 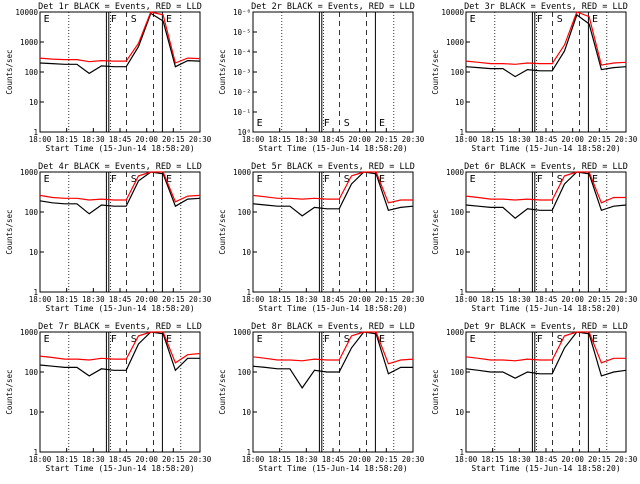 What do you see at coordinates (333, 167) in the screenshot?
I see `panel-title: Det 5r BLACK = Events, RED = LLD` at bounding box center [333, 167].